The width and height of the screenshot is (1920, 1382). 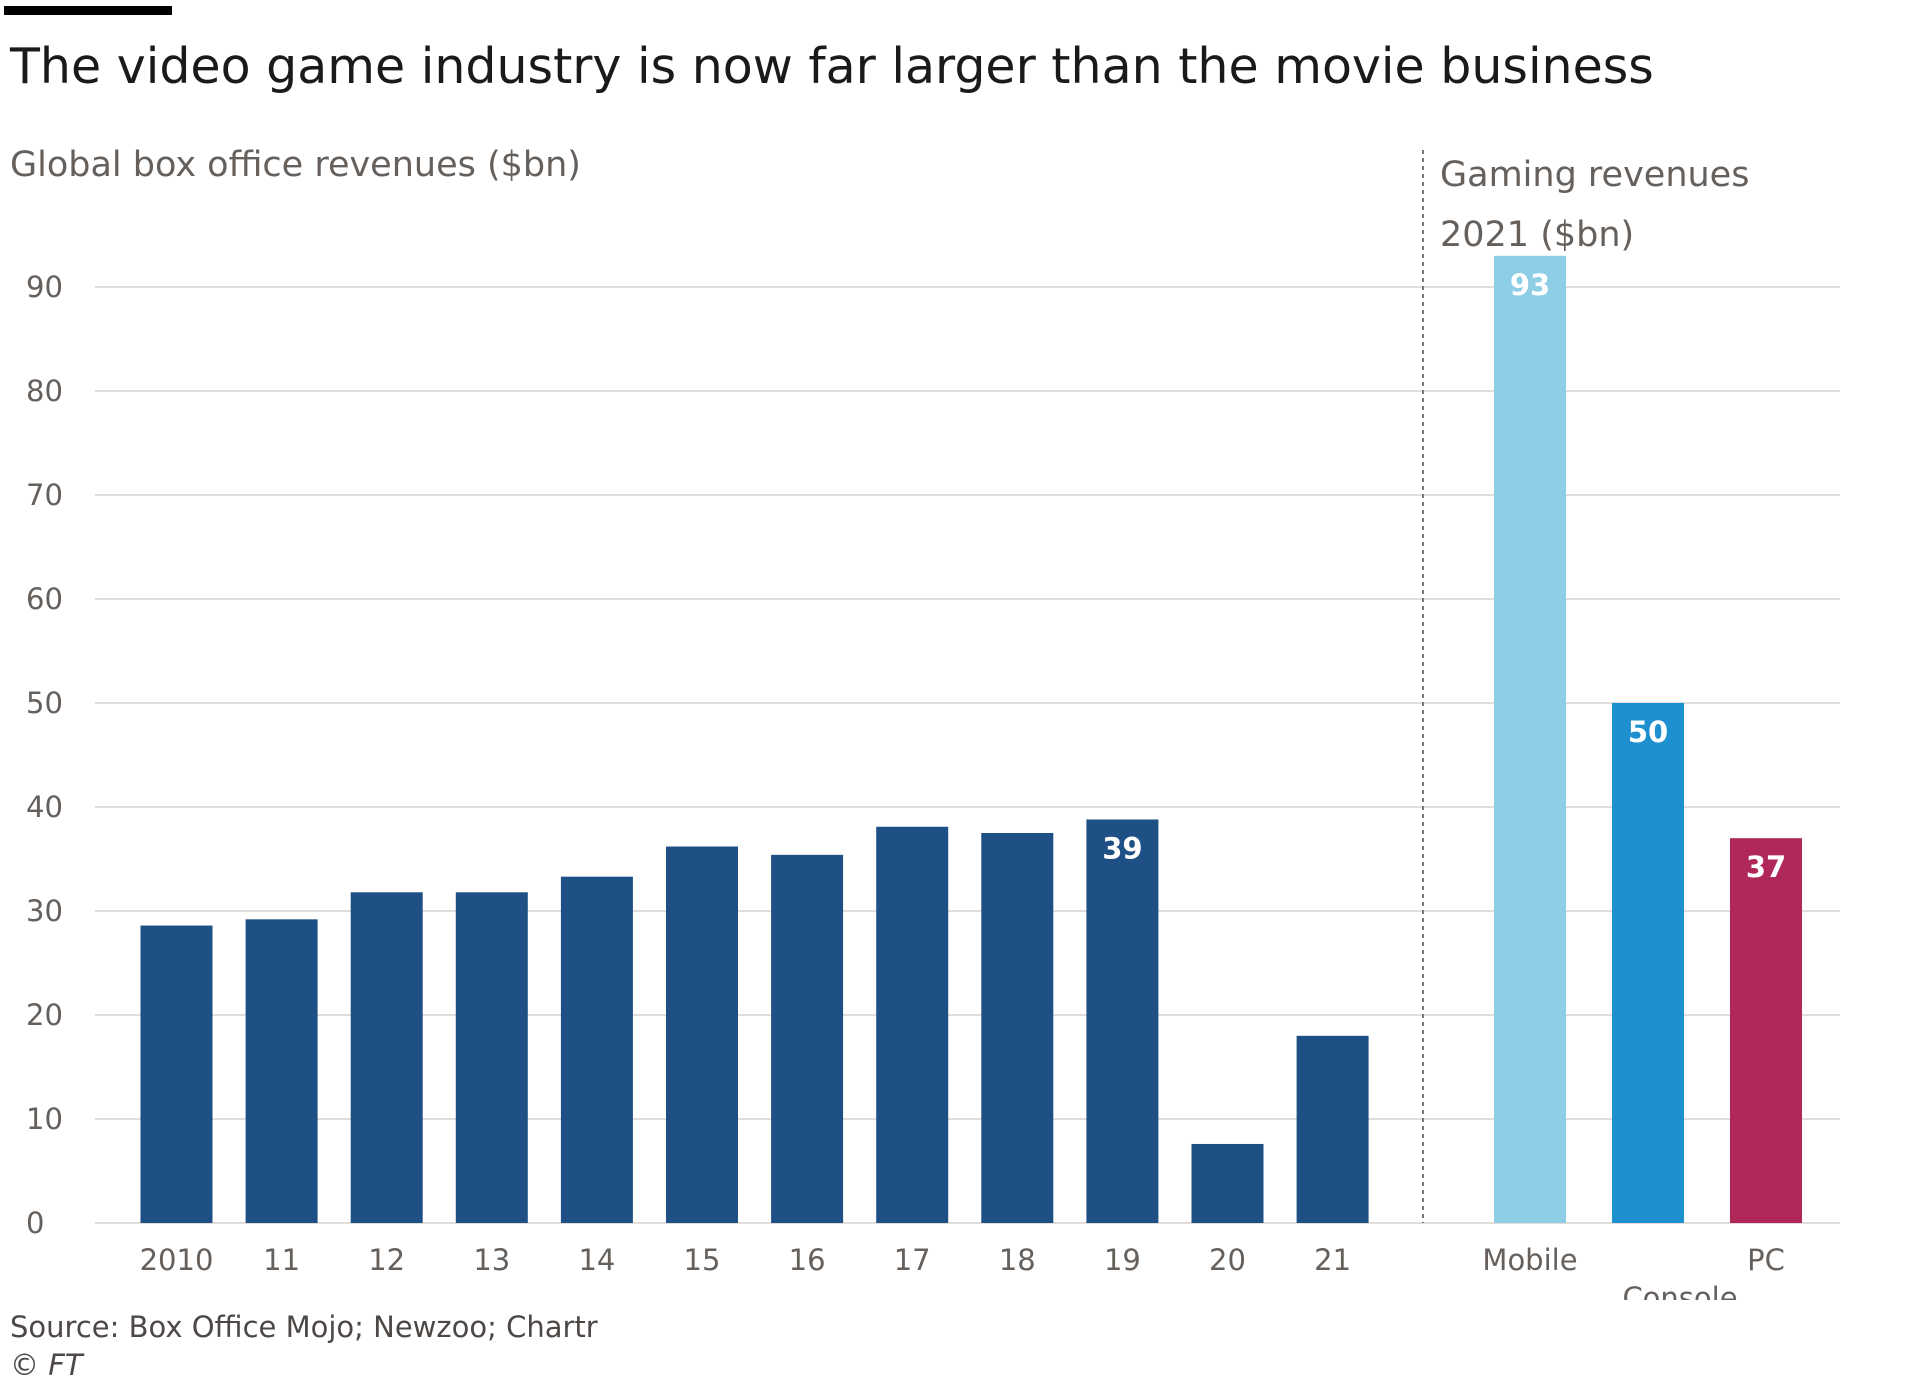 I want to click on source-note: Source: Box Office Mojo; Newzoo; Chartr, so click(x=304, y=1327).